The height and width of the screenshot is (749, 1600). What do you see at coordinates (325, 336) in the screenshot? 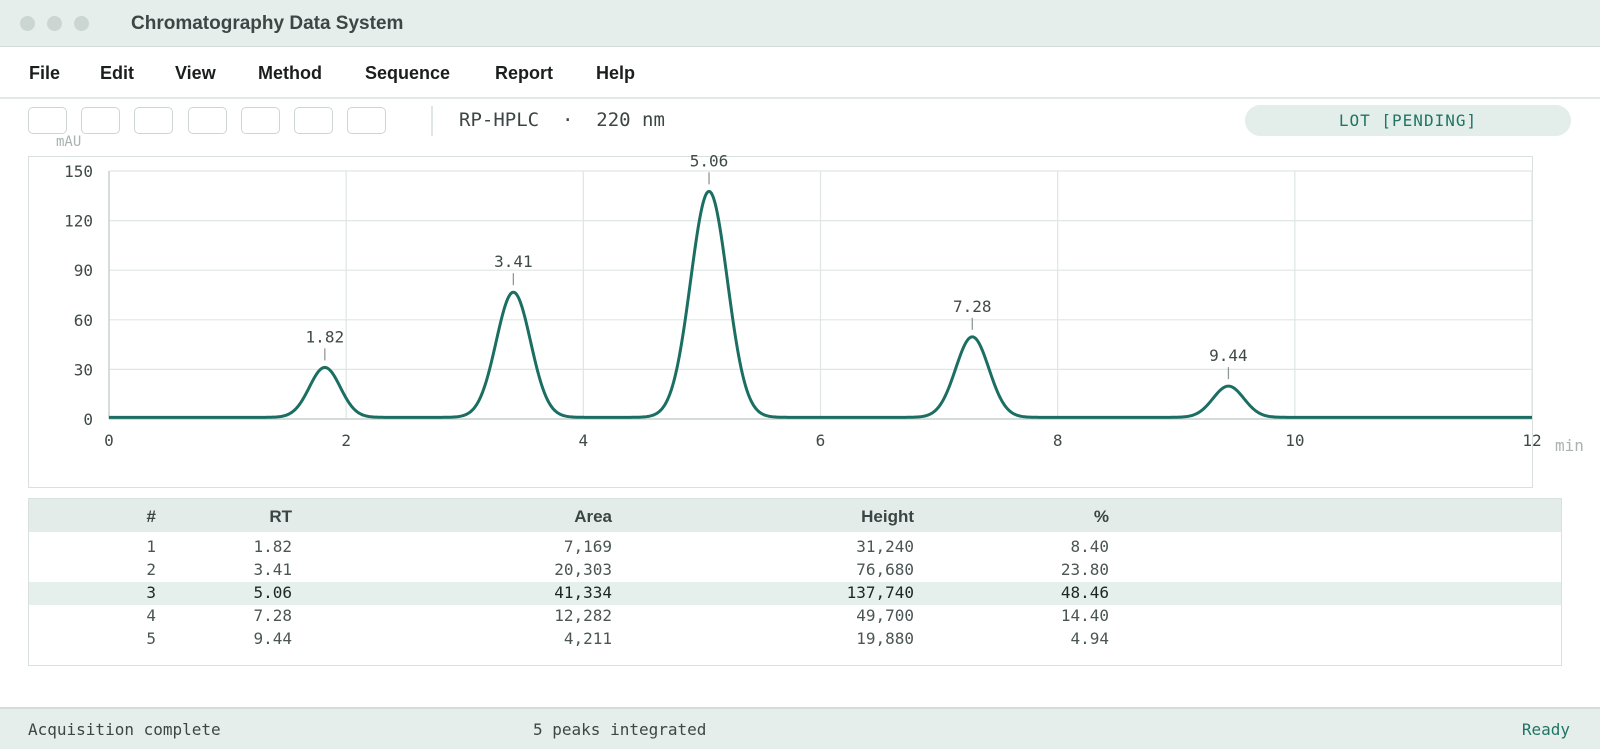
I see `peak-label: 1.82` at bounding box center [325, 336].